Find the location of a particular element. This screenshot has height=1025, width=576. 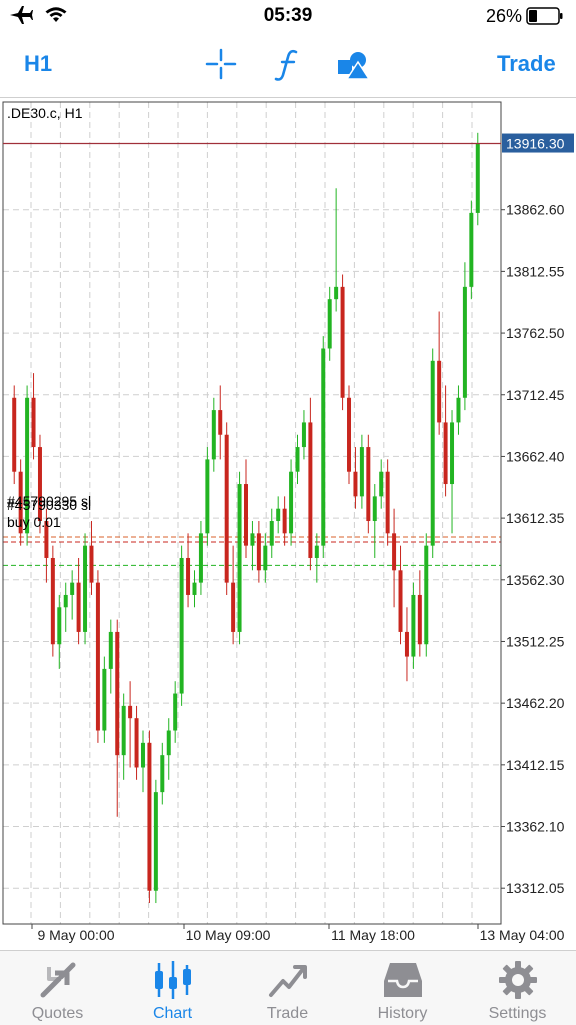

battery-percent: 26% is located at coordinates (503, 16).